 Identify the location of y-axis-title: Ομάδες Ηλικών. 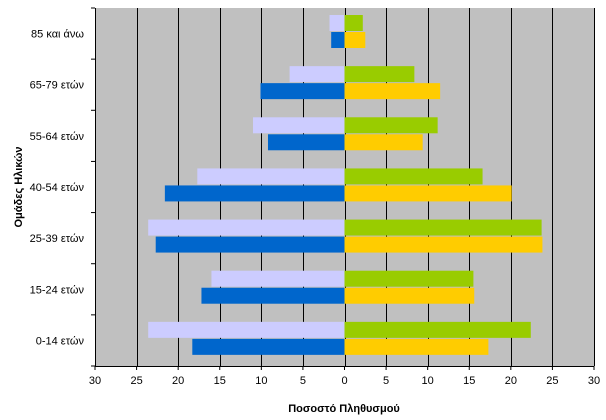
(19, 186).